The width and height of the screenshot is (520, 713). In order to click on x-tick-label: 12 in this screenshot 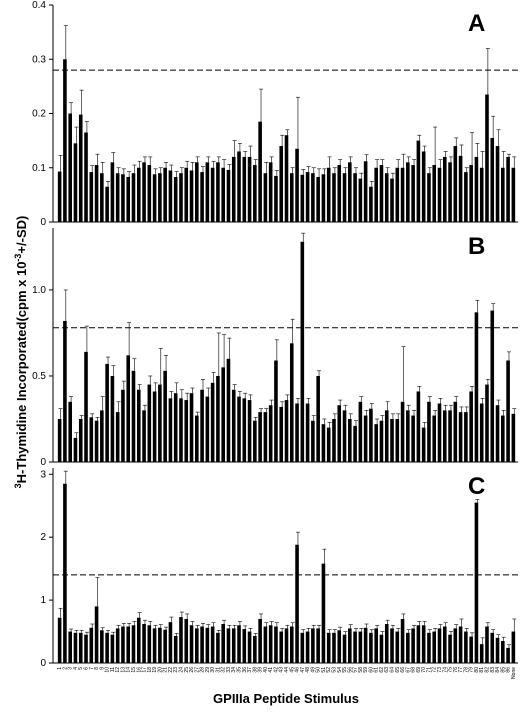, I will do `click(118, 670)`.